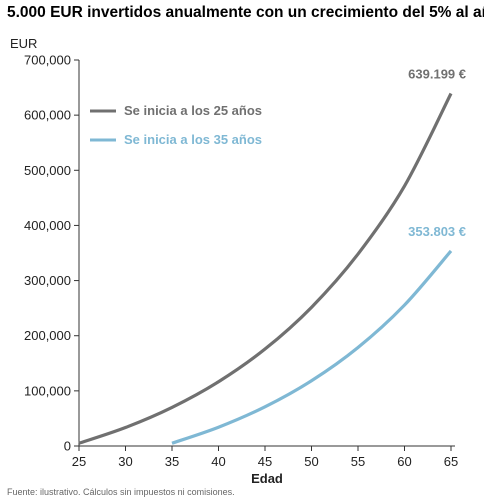 The image size is (484, 501). What do you see at coordinates (67, 446) in the screenshot?
I see `y-tick-label: 0` at bounding box center [67, 446].